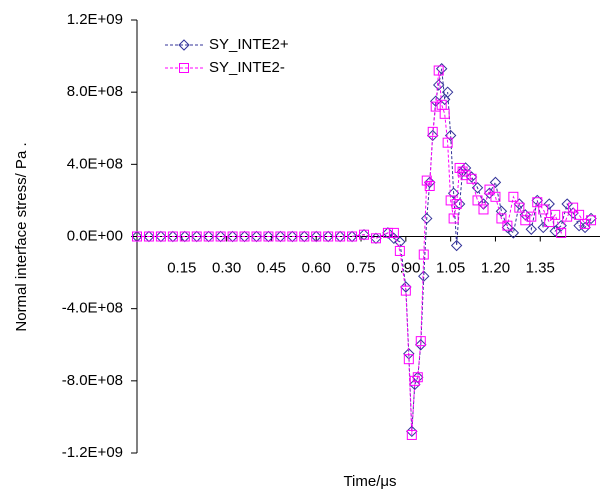  What do you see at coordinates (95, 91) in the screenshot?
I see `y-tick-label: 8.0E+08` at bounding box center [95, 91].